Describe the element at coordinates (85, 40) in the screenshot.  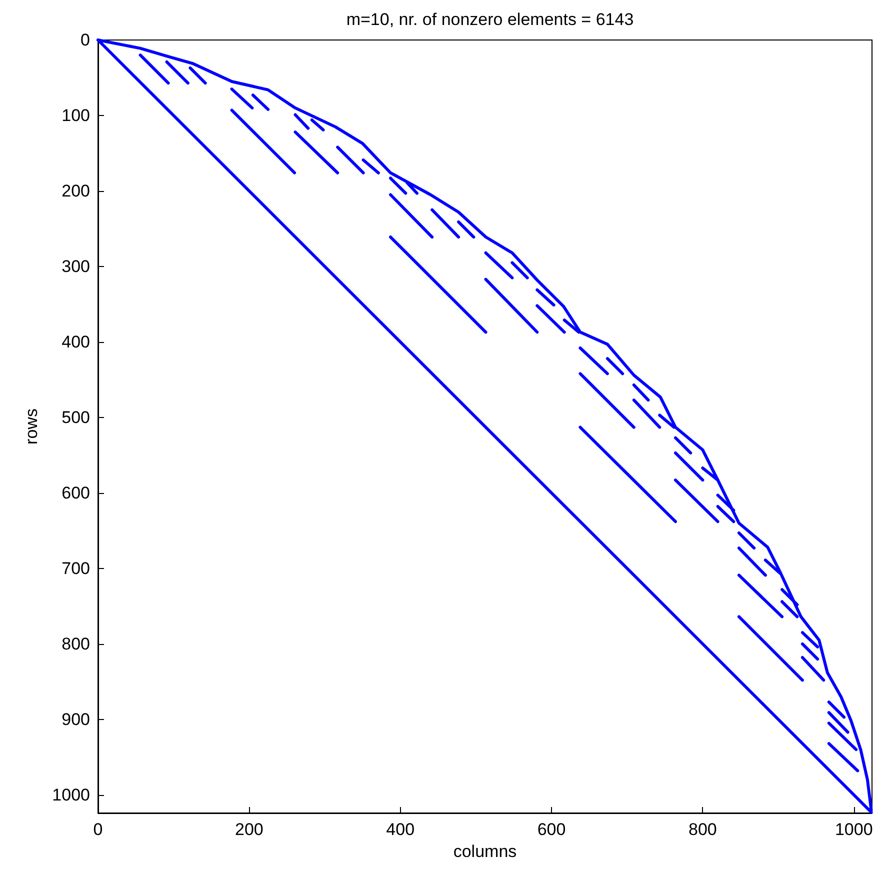
I see `y-tick-label: 0` at that location.